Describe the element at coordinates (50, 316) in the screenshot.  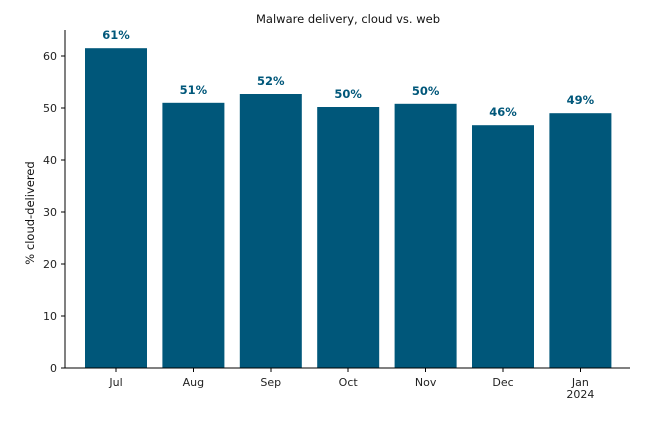
I see `y-tick-label-1: 10` at that location.